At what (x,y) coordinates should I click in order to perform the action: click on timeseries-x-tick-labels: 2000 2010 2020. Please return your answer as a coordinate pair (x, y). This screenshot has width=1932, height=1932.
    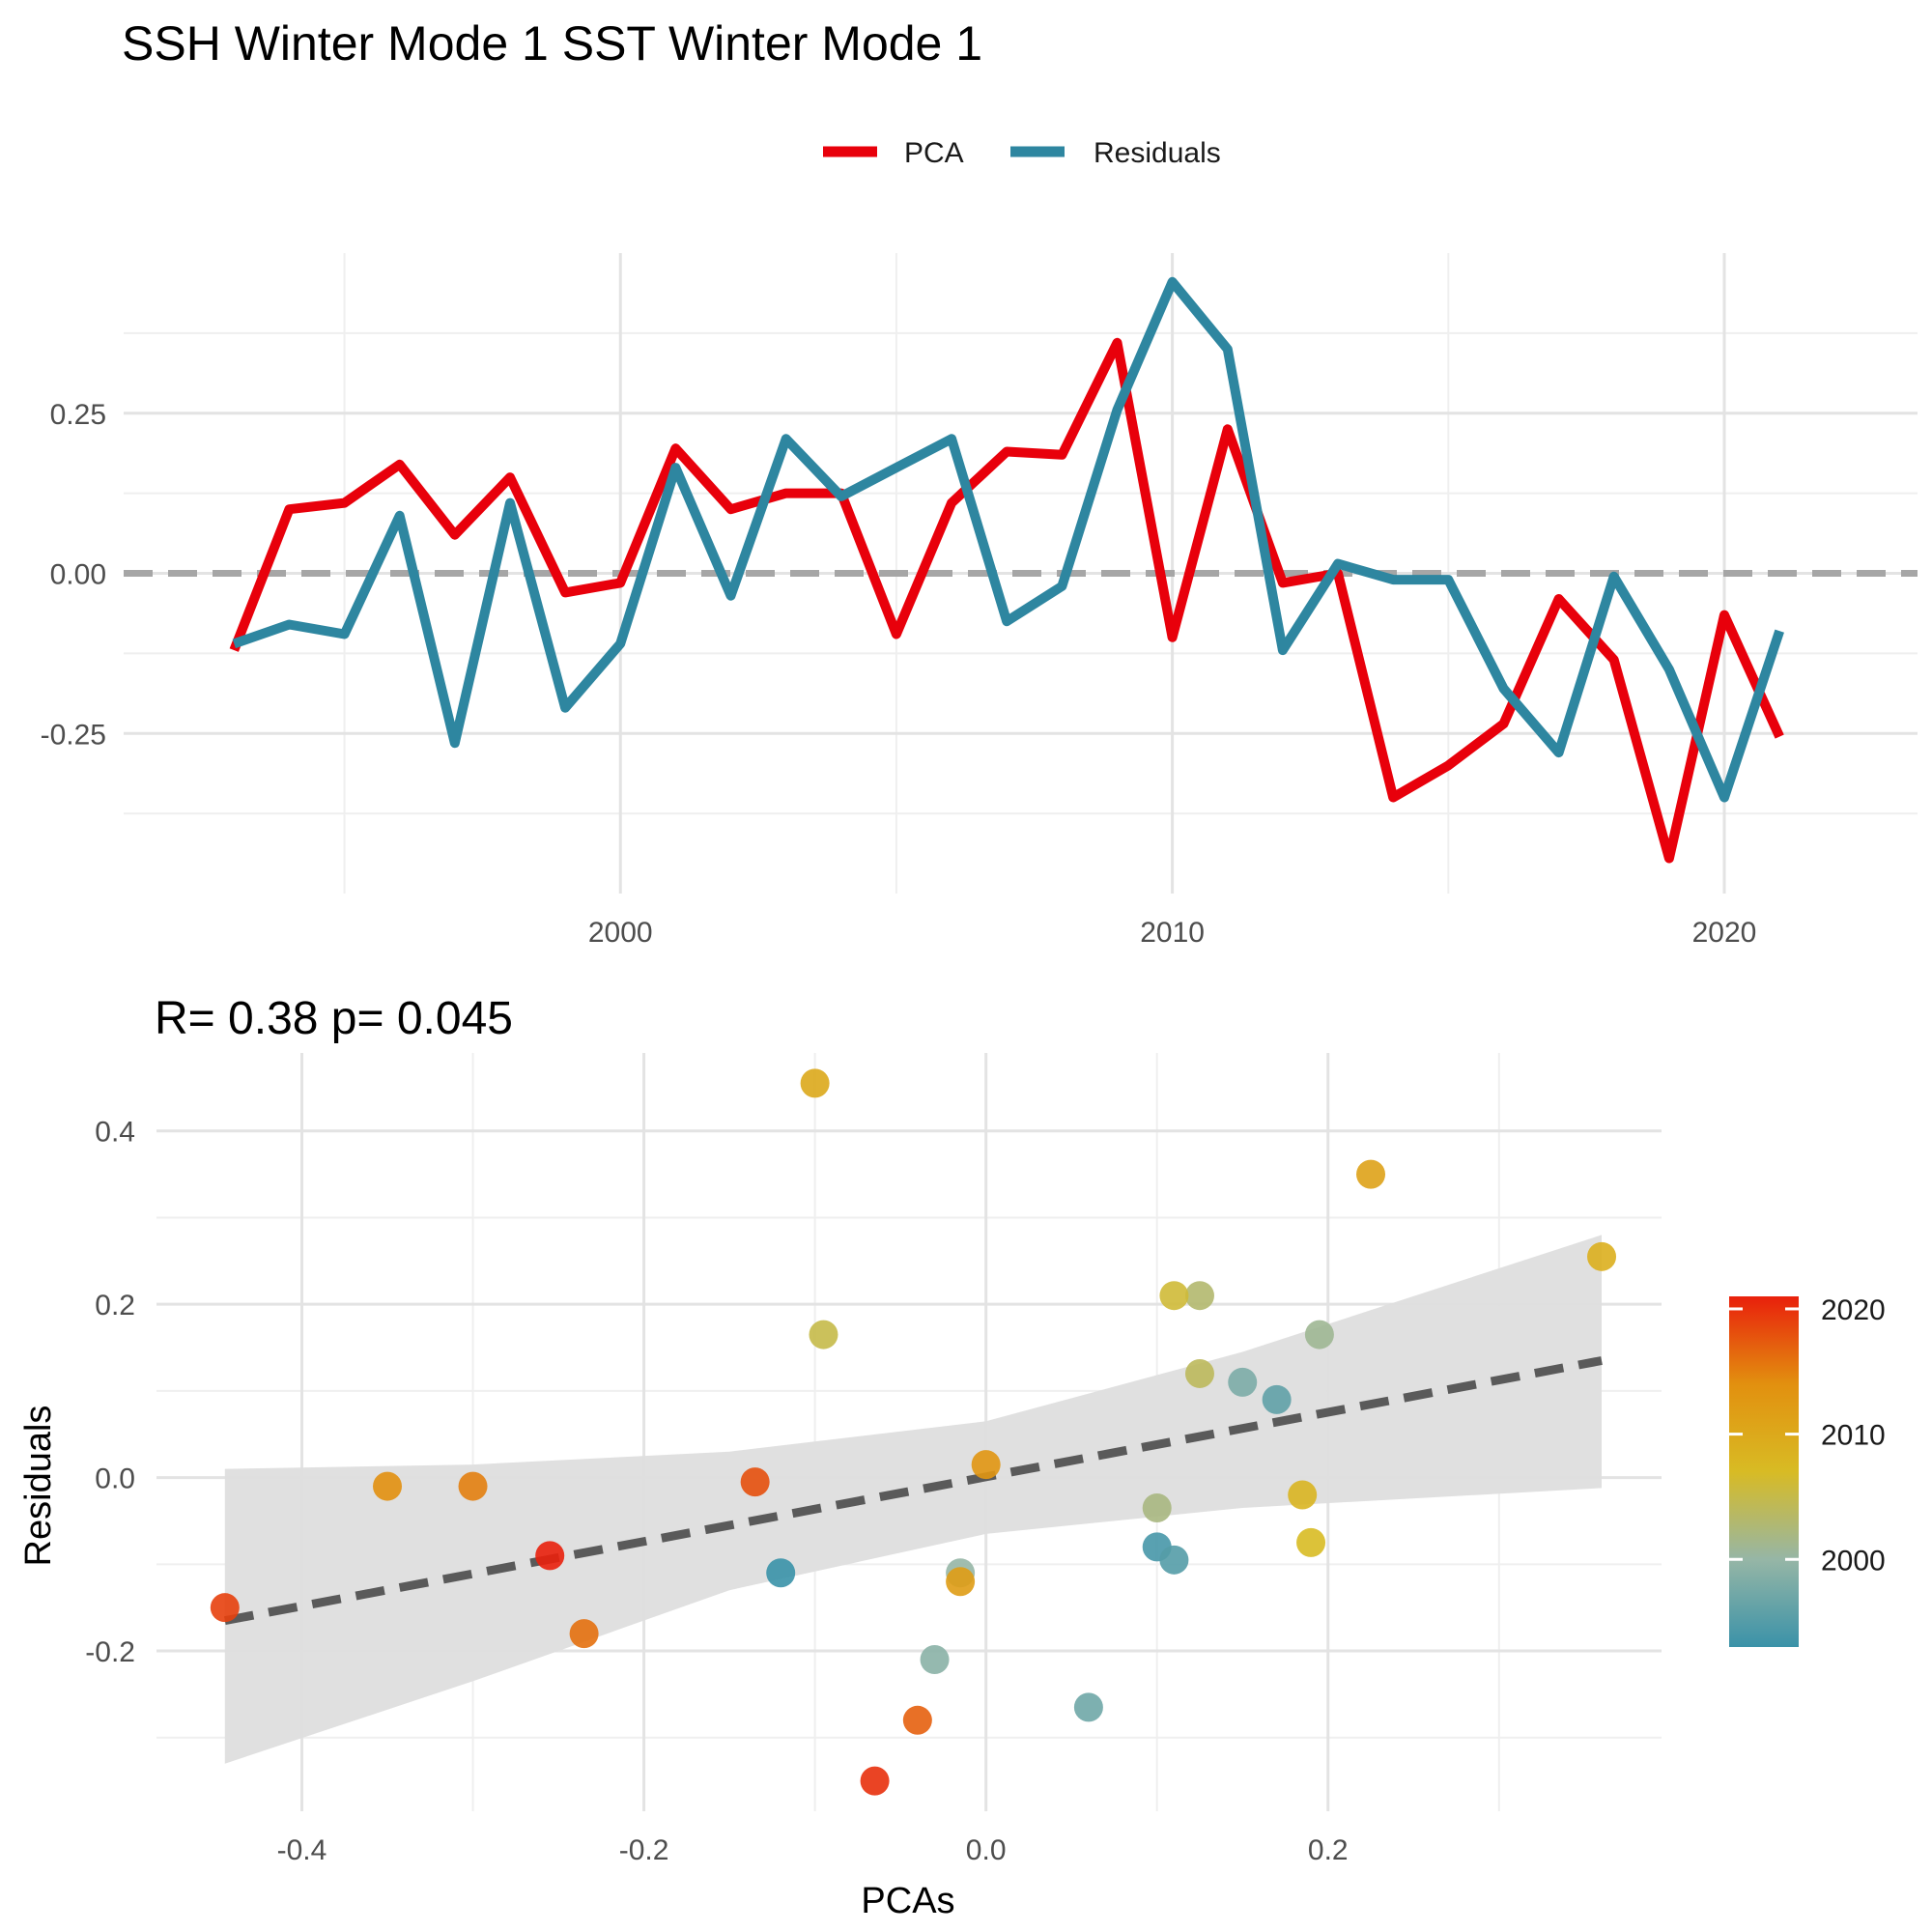
    Looking at the image, I should click on (1172, 933).